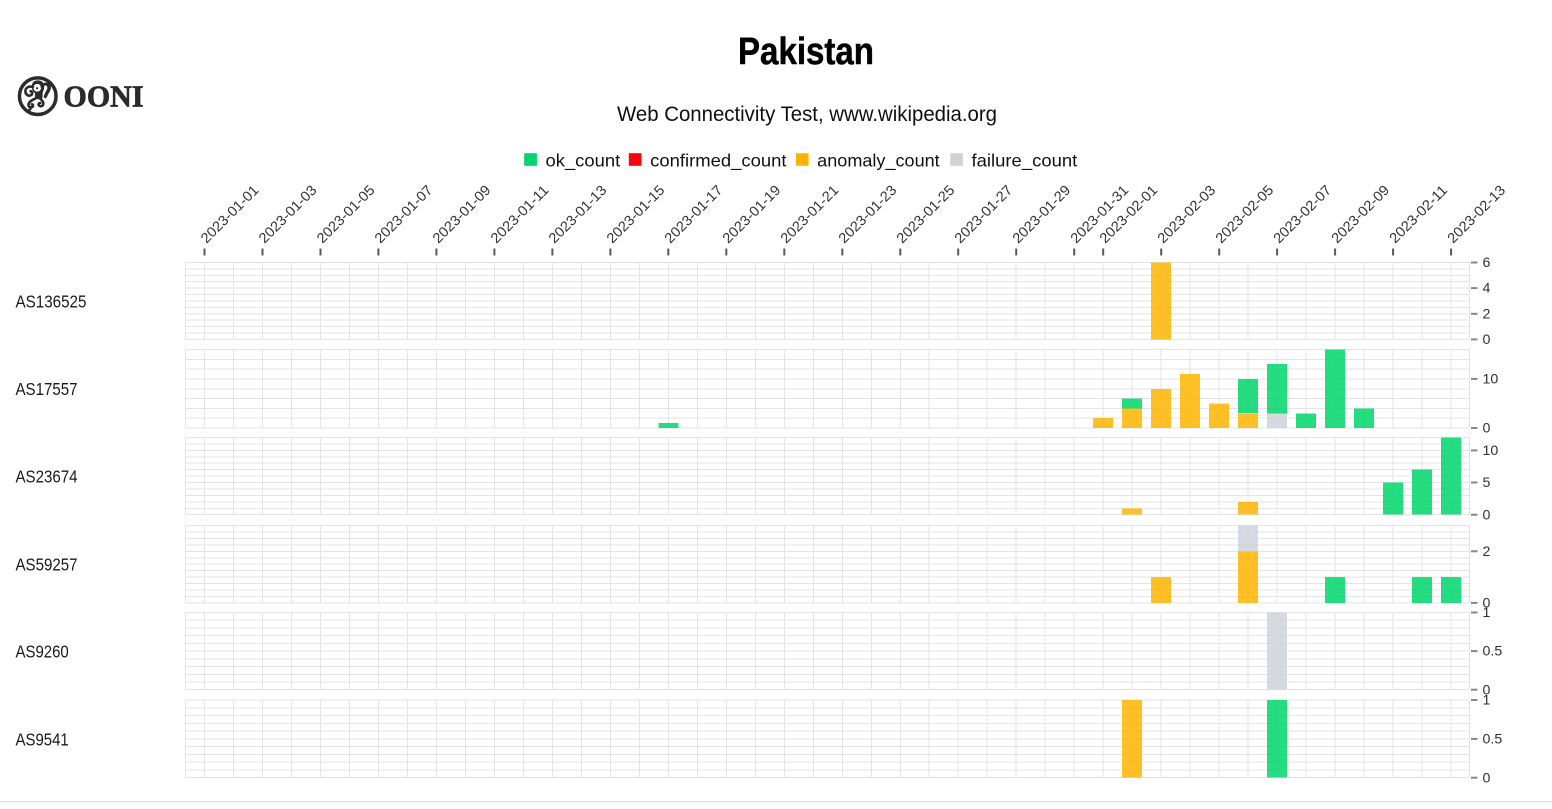 This screenshot has height=809, width=1552. Describe the element at coordinates (1487, 263) in the screenshot. I see `svg-text: 6` at that location.